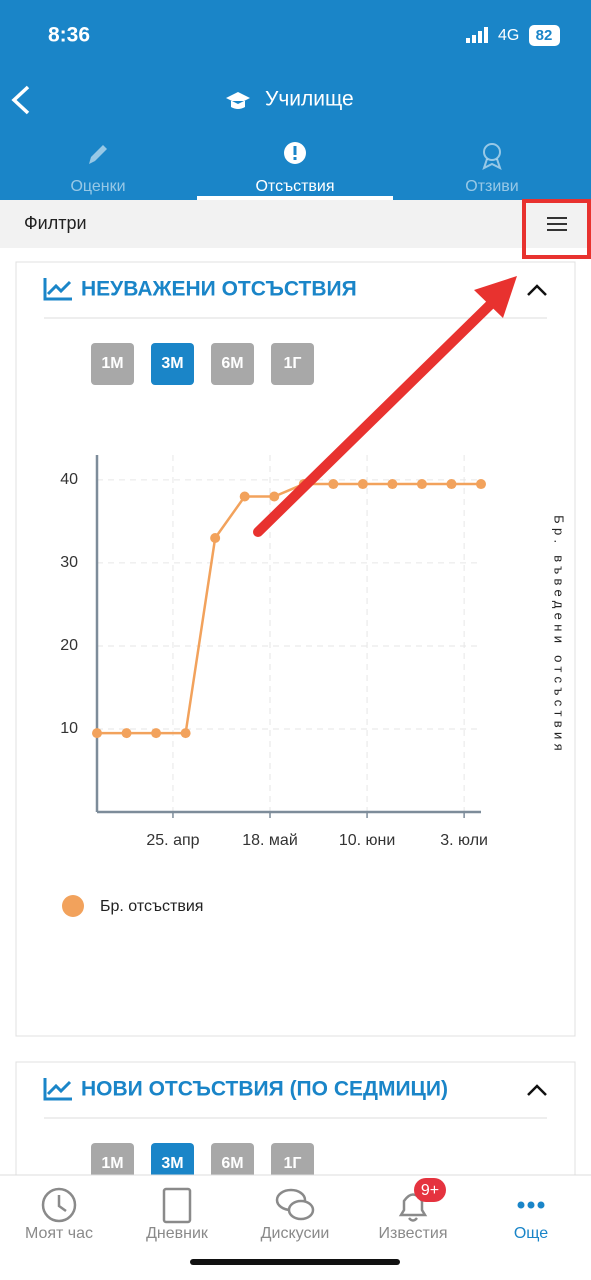 This screenshot has height=1280, width=591. I want to click on x-tick-label: 3. юли, so click(464, 840).